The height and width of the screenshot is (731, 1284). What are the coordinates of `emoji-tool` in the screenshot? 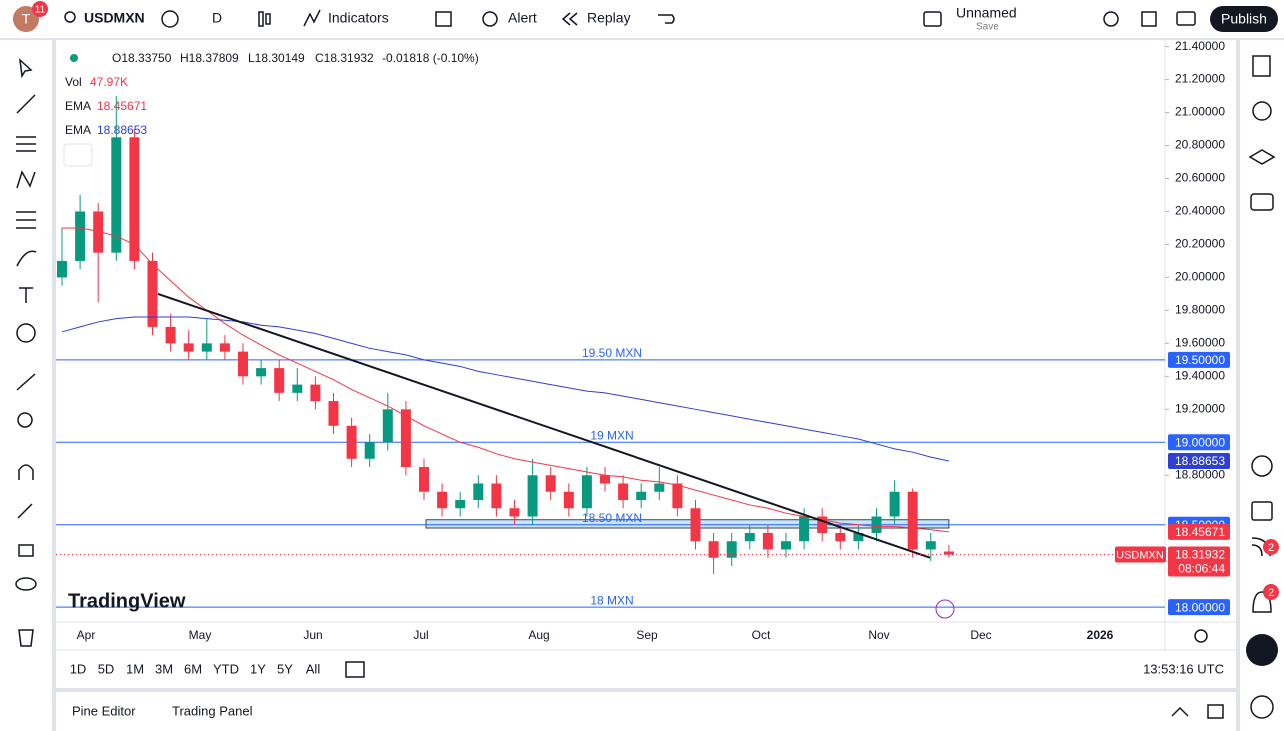 It's located at (26, 333).